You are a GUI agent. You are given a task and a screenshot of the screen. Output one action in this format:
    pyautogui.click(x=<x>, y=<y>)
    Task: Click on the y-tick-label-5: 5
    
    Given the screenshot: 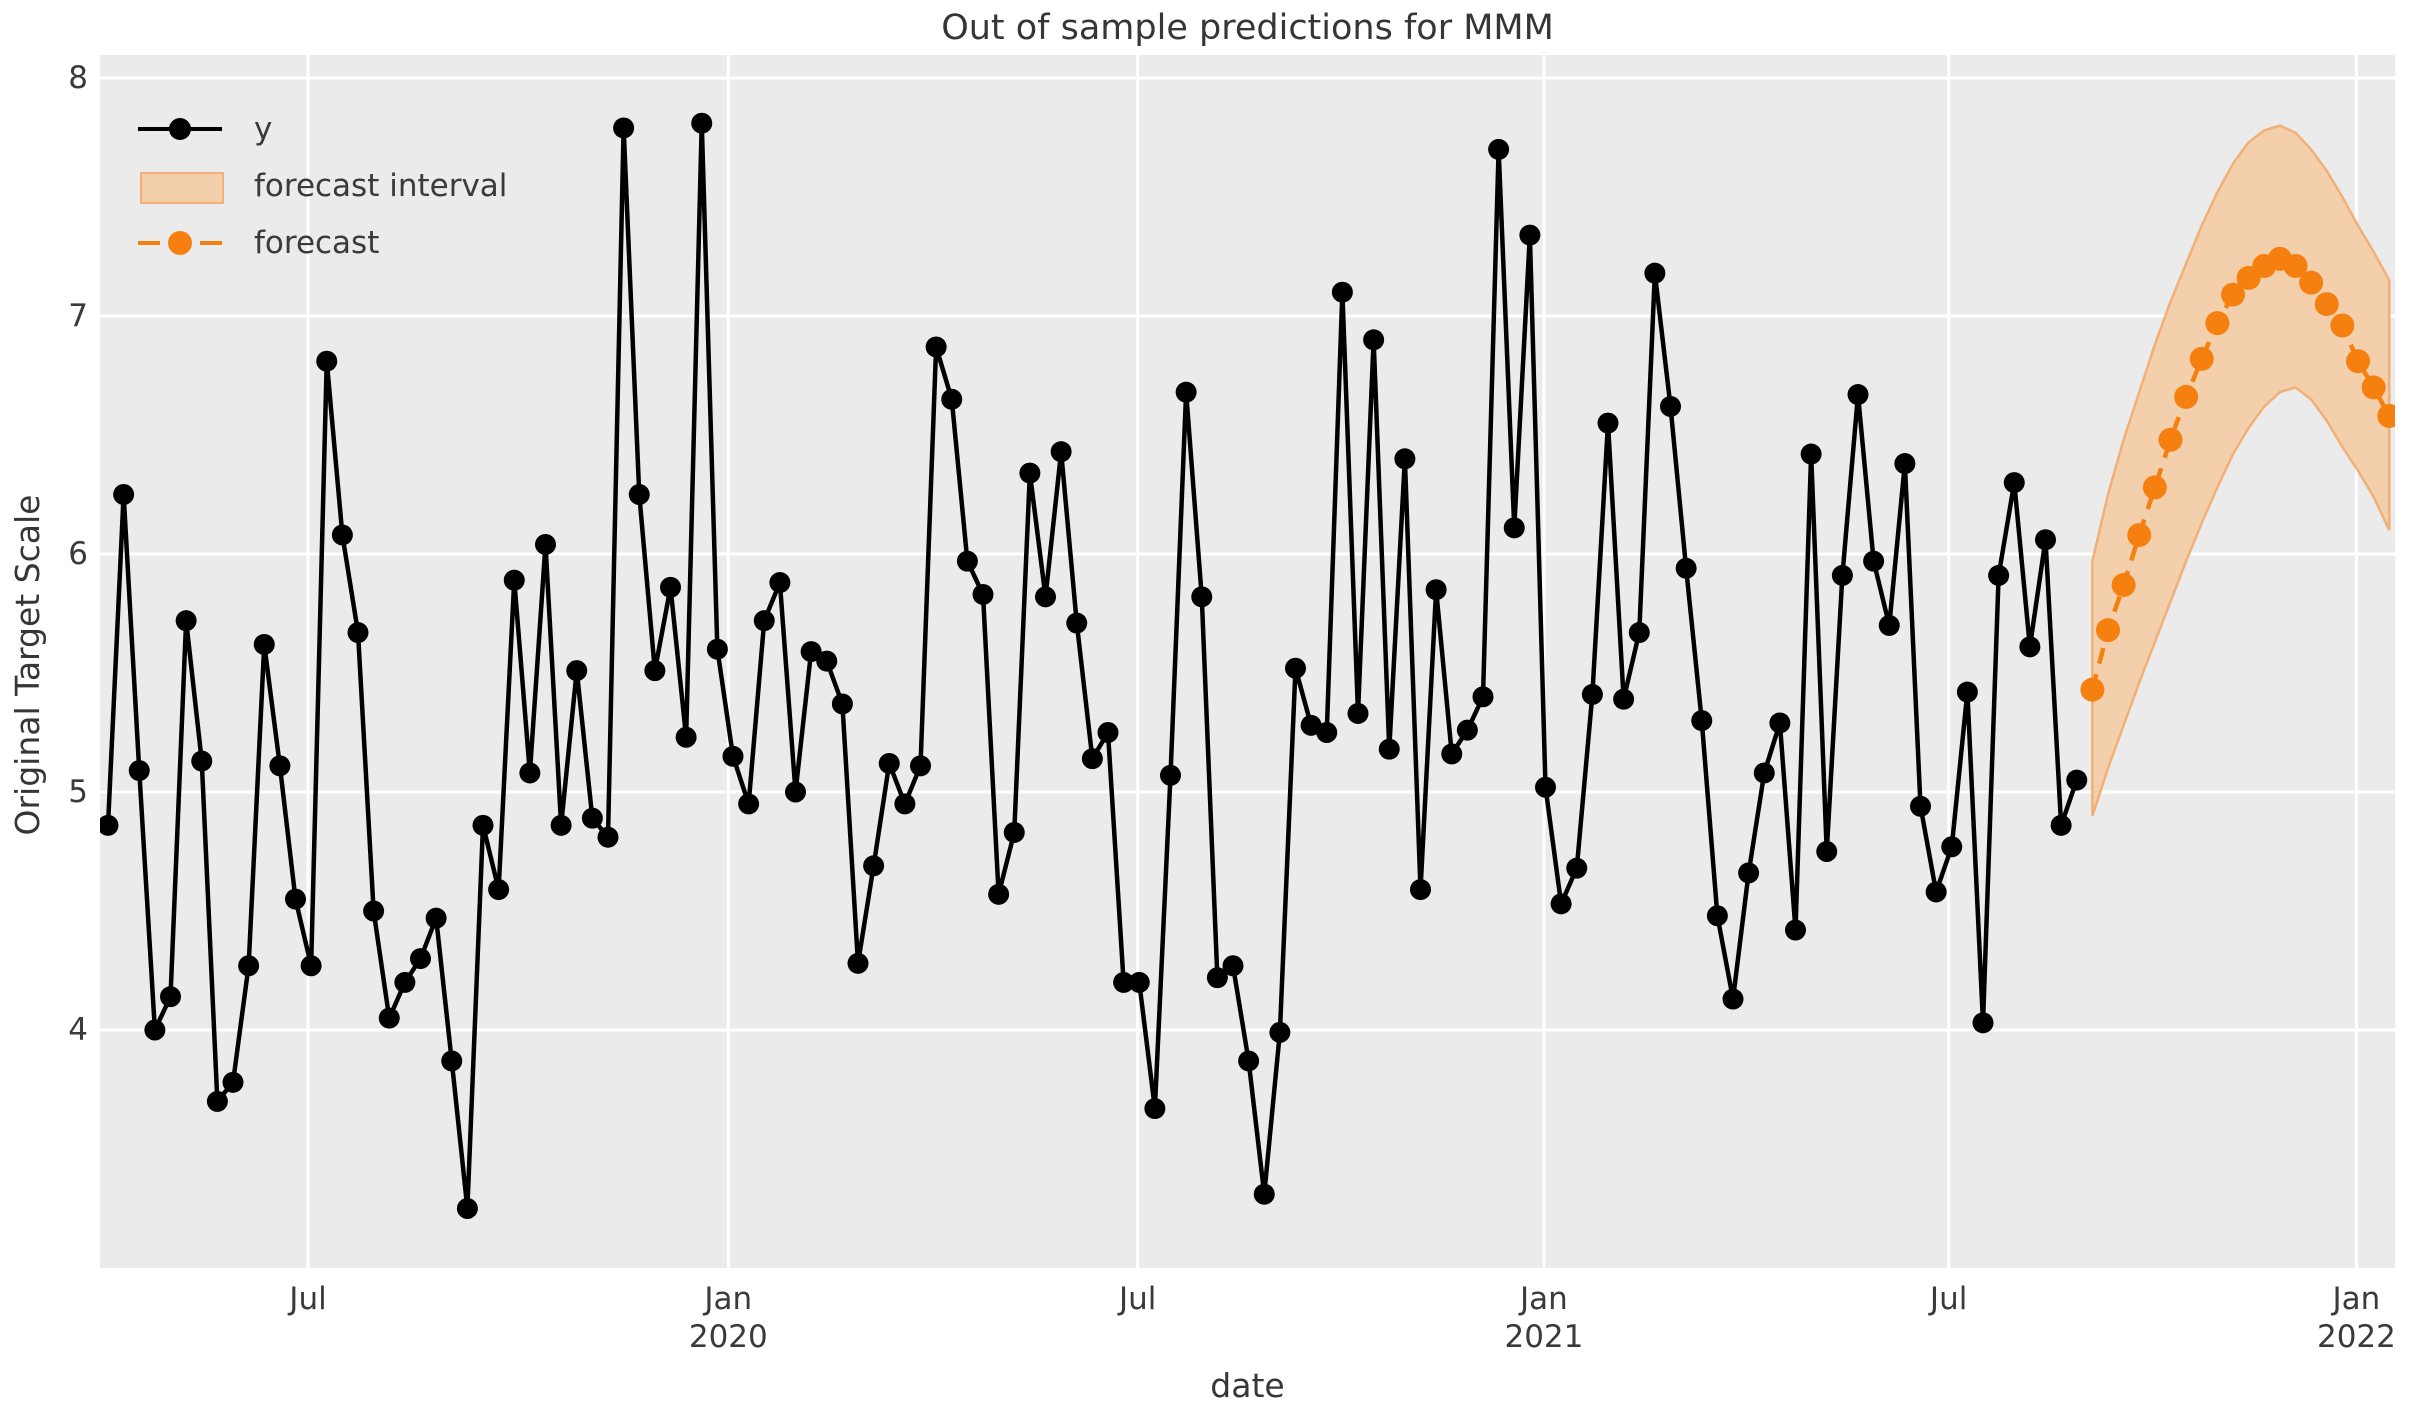 What is the action you would take?
    pyautogui.click(x=78, y=792)
    